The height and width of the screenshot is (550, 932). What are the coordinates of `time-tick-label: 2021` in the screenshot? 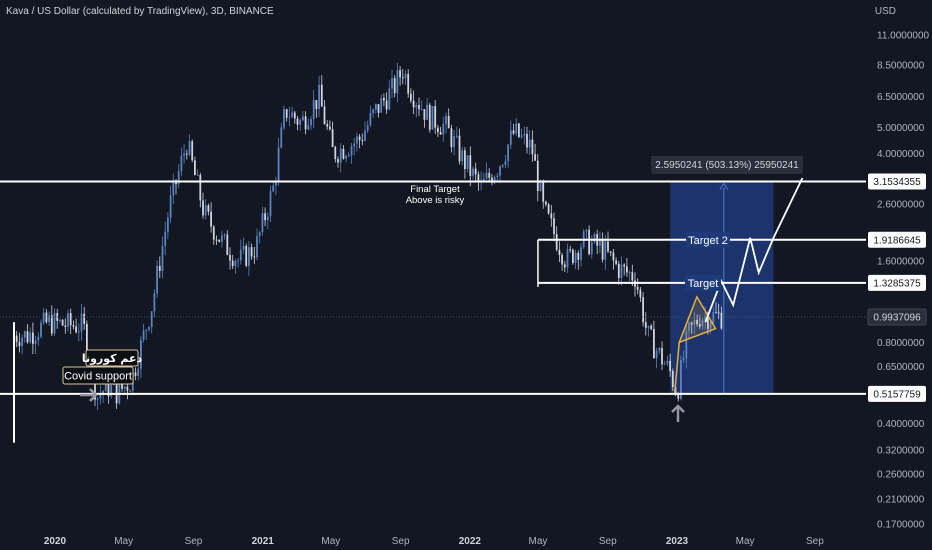 It's located at (263, 541).